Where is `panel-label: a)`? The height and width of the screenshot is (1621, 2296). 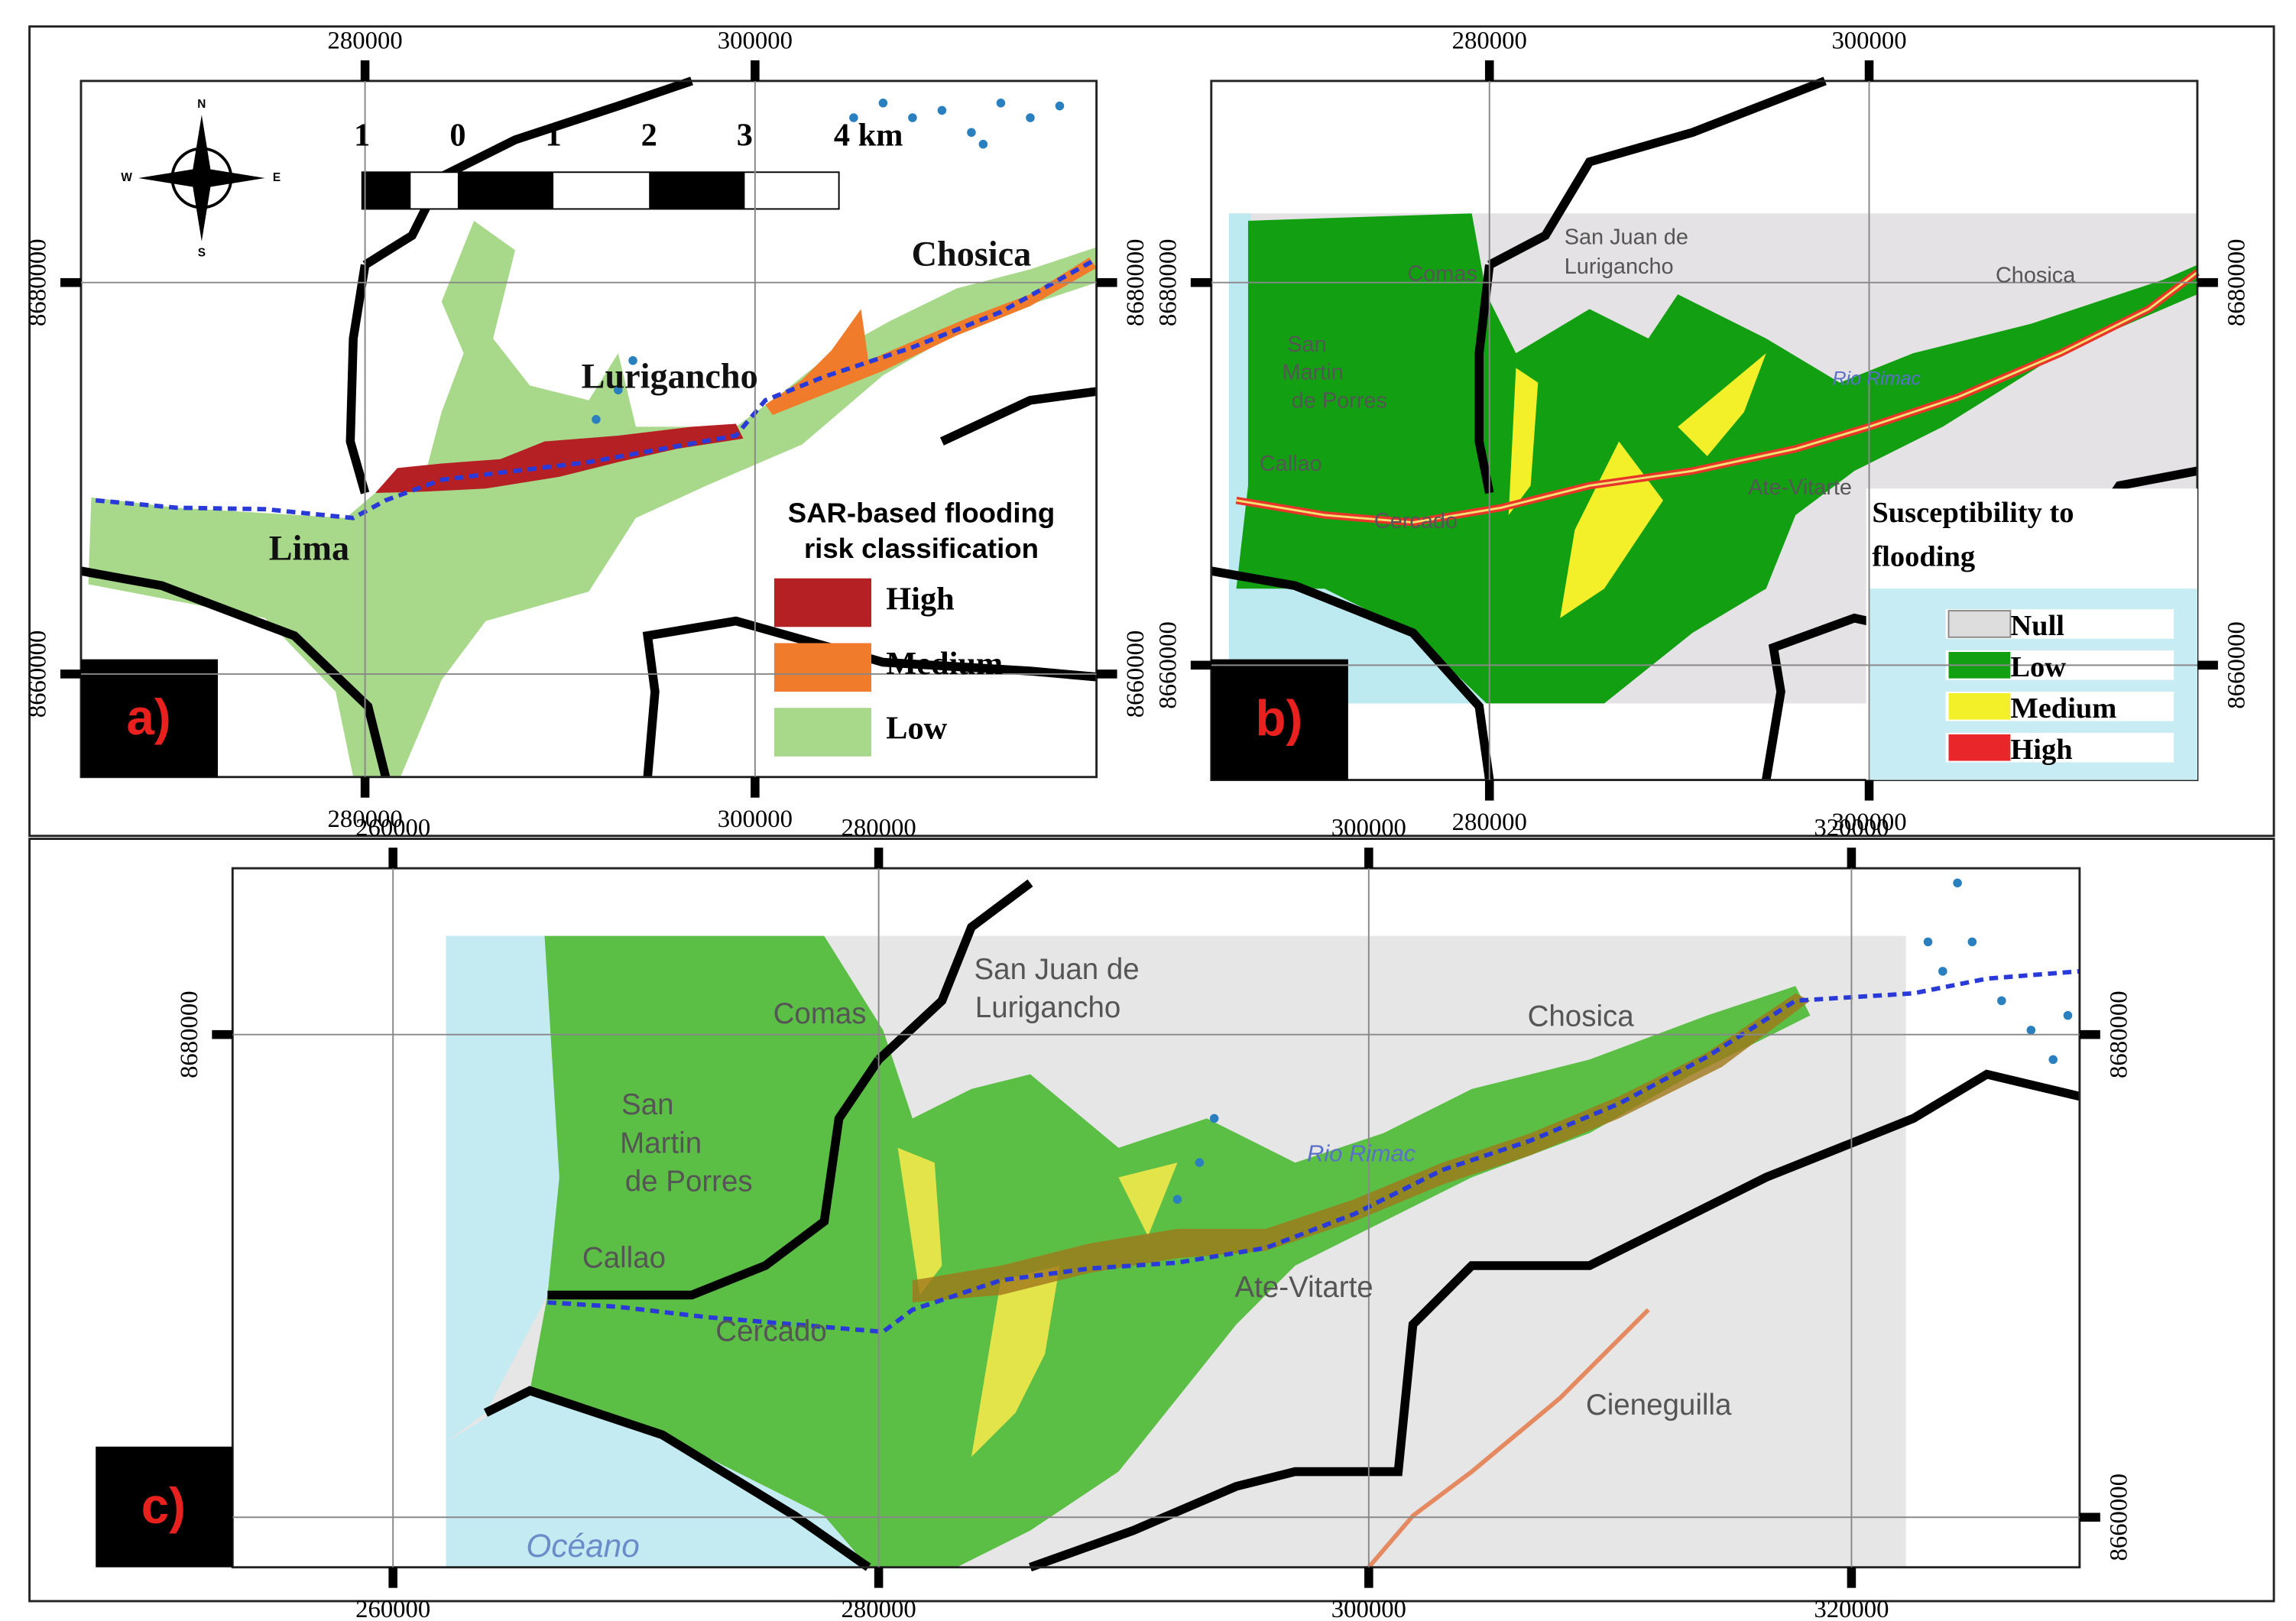 panel-label: a) is located at coordinates (148, 717).